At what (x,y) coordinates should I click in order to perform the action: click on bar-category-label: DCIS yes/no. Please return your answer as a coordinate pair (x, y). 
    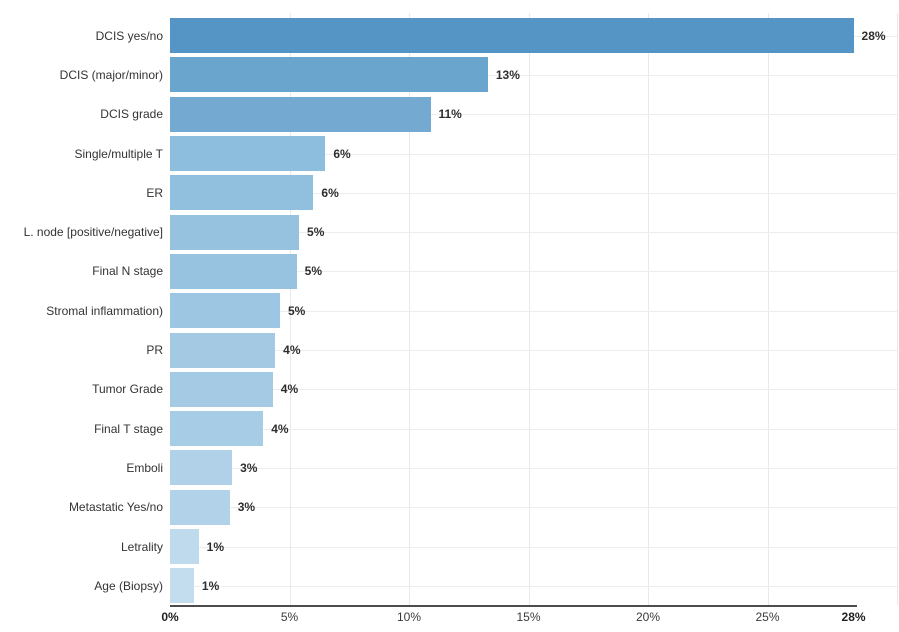
    Looking at the image, I should click on (129, 35).